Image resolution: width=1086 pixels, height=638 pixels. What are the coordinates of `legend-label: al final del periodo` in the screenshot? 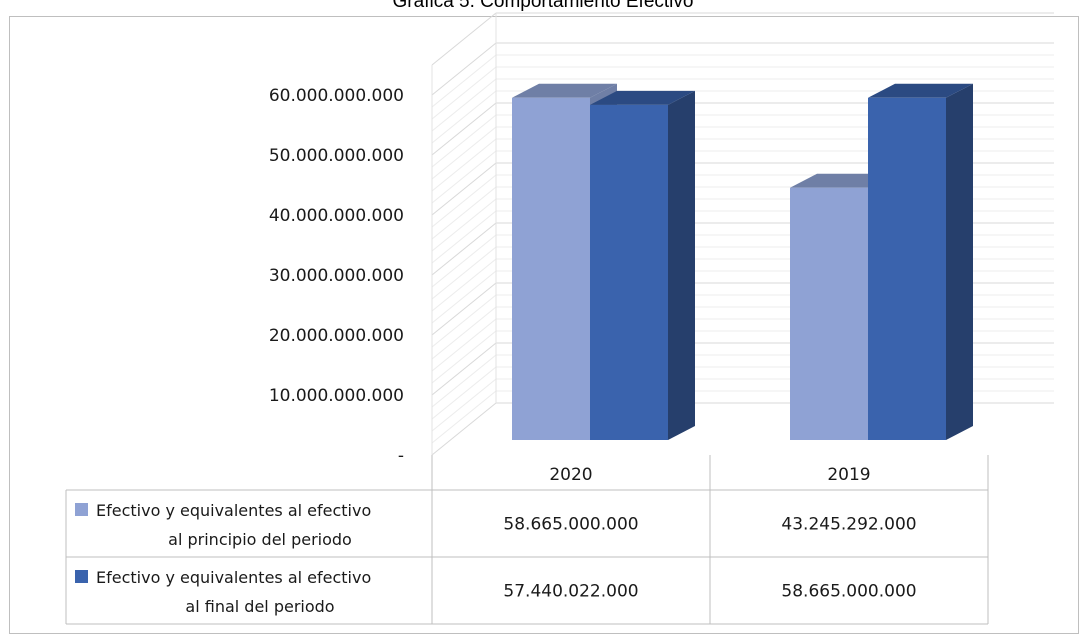 It's located at (259, 606).